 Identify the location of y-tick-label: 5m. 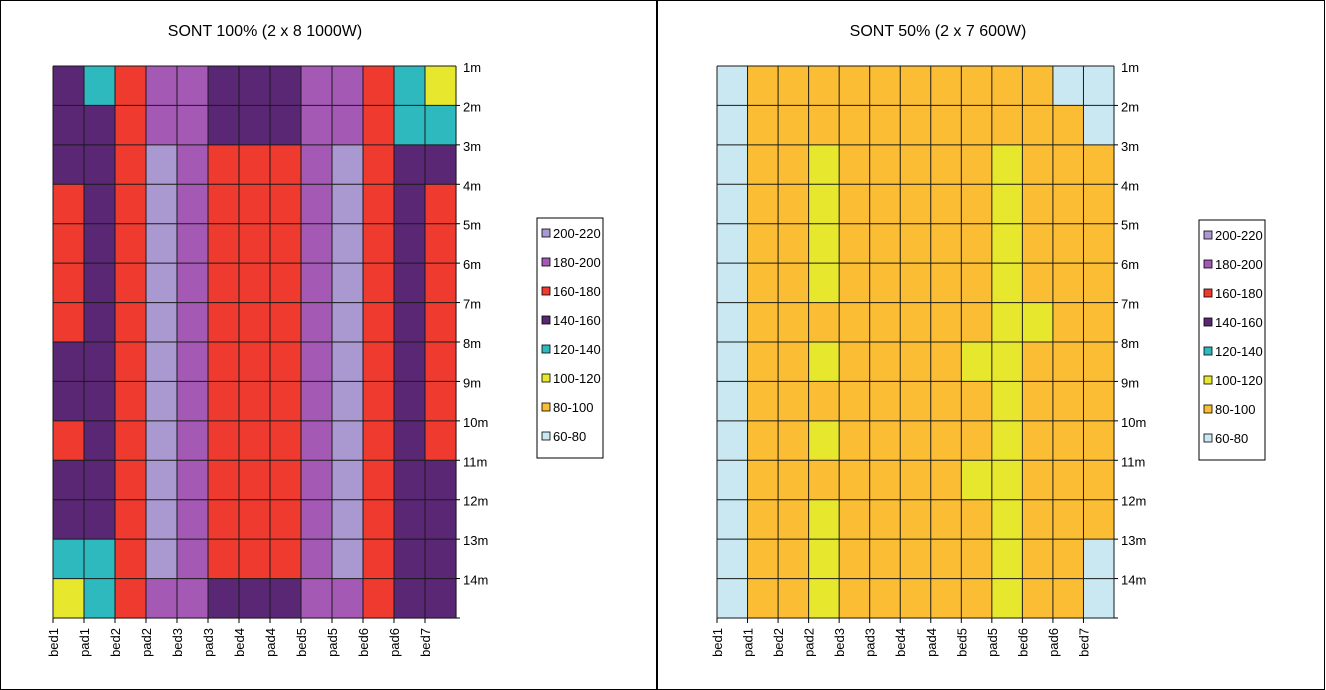
(472, 225).